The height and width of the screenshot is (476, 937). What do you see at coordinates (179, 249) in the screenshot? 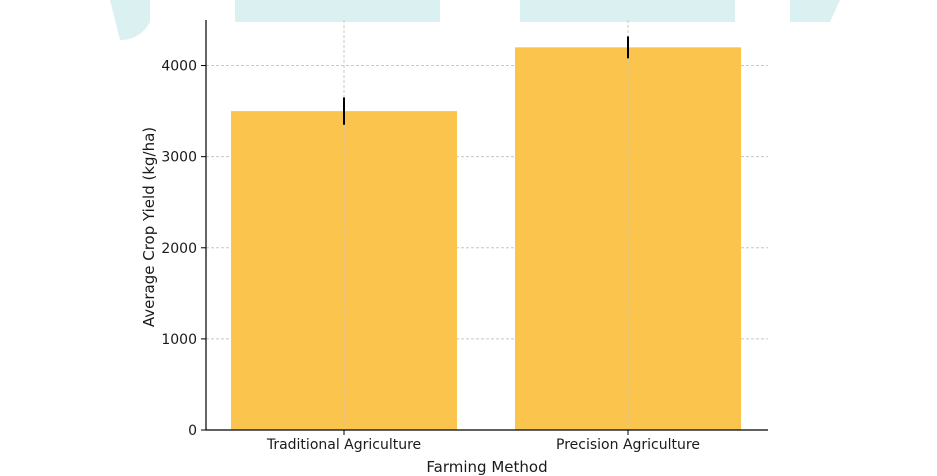
I see `y-tick-label: 2000` at bounding box center [179, 249].